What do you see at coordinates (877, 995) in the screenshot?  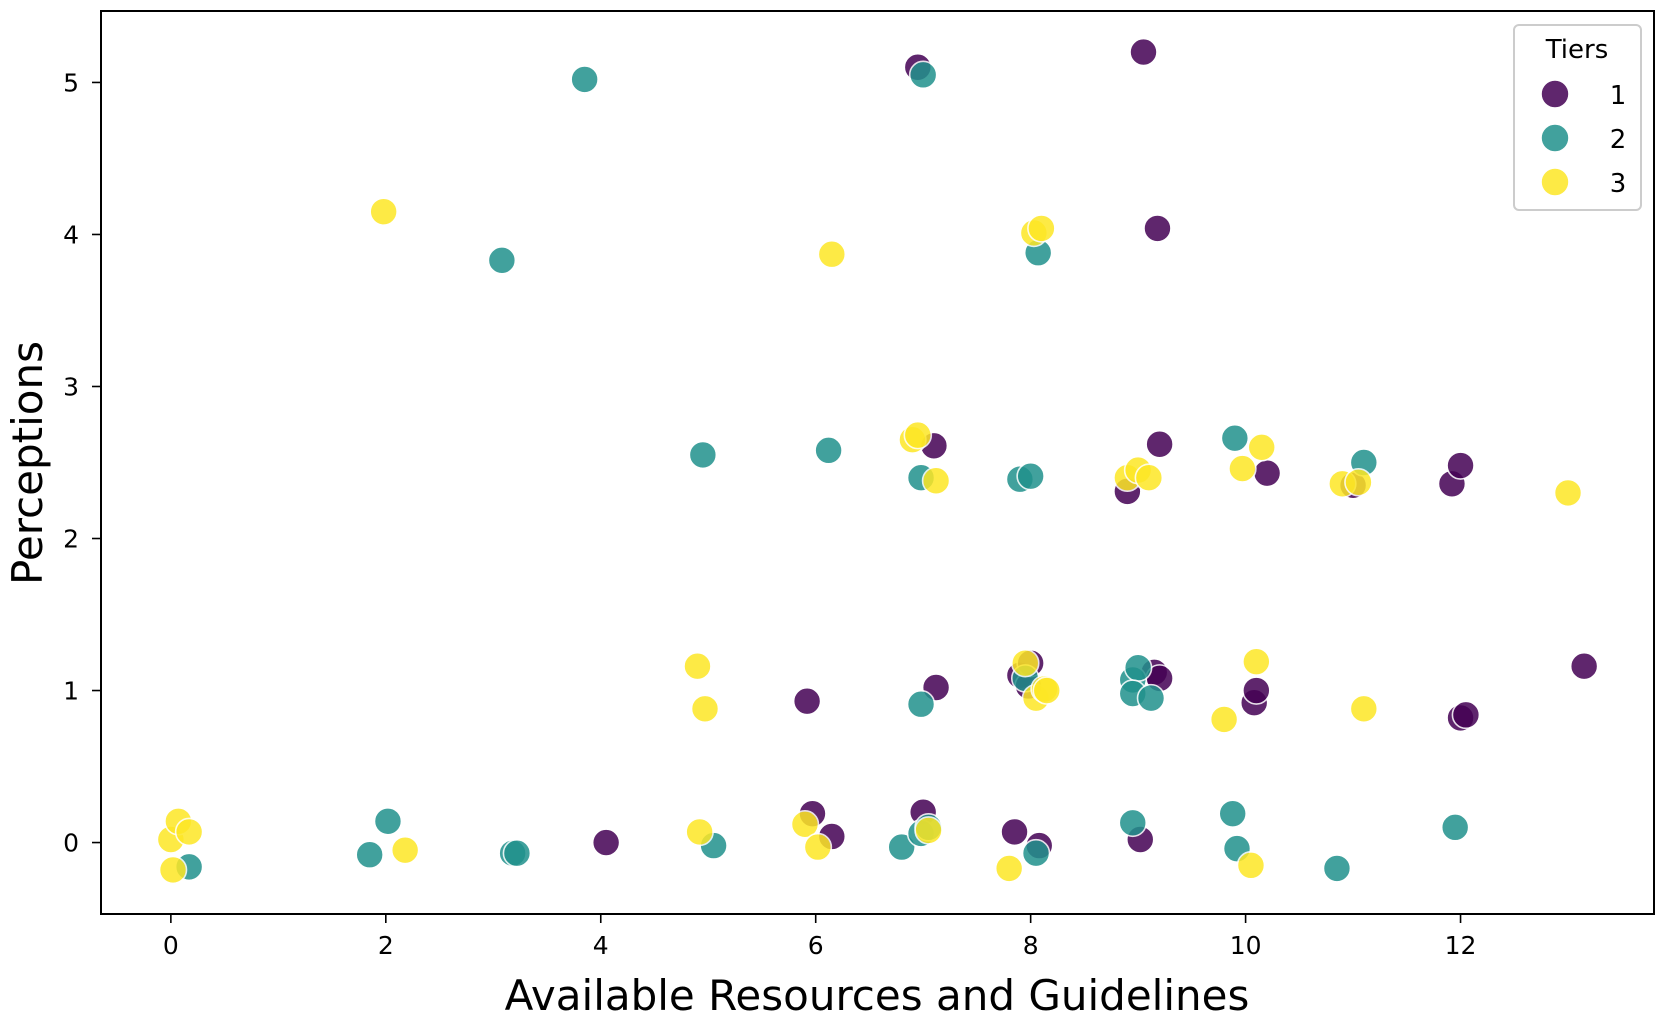 I see `x-axis-label: Available Resources and Guidelines` at bounding box center [877, 995].